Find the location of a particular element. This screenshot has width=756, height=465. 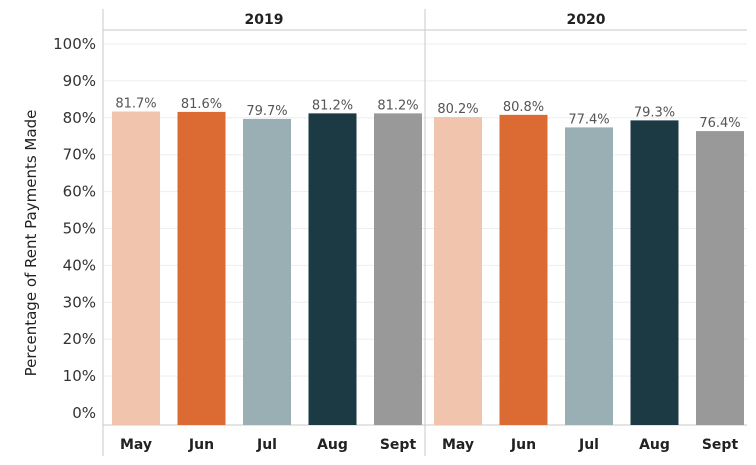

y-tick-label: 60% is located at coordinates (79, 192).